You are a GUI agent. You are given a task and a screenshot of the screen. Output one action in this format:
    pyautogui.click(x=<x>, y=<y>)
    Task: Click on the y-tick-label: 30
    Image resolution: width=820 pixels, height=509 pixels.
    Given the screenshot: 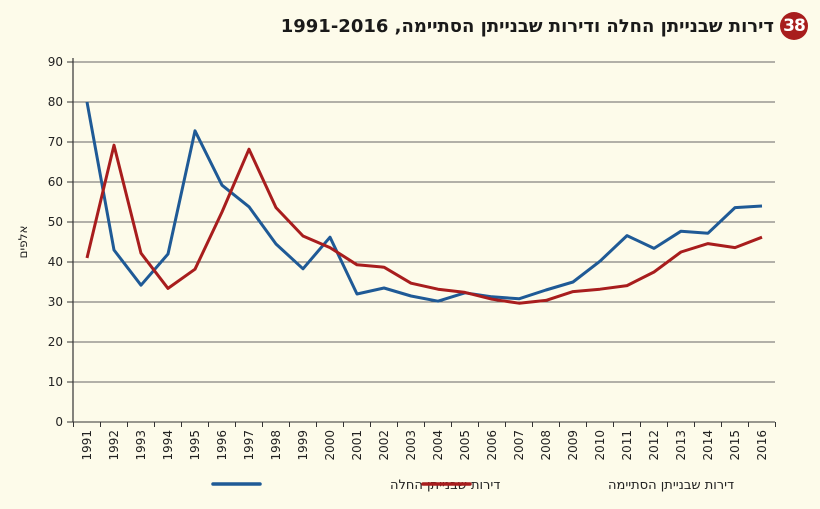 What is the action you would take?
    pyautogui.click(x=55, y=302)
    